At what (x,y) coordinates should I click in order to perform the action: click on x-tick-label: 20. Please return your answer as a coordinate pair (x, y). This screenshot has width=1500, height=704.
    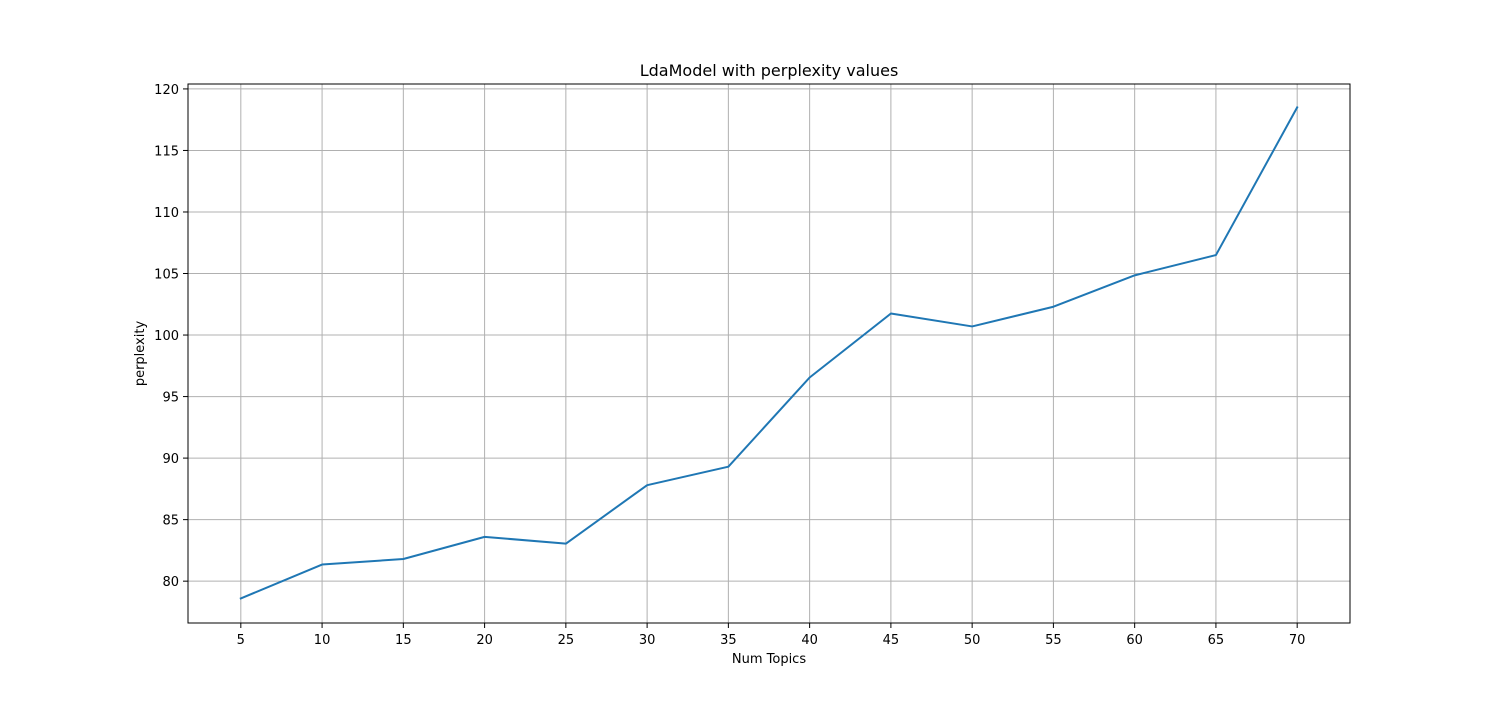
    Looking at the image, I should click on (484, 640).